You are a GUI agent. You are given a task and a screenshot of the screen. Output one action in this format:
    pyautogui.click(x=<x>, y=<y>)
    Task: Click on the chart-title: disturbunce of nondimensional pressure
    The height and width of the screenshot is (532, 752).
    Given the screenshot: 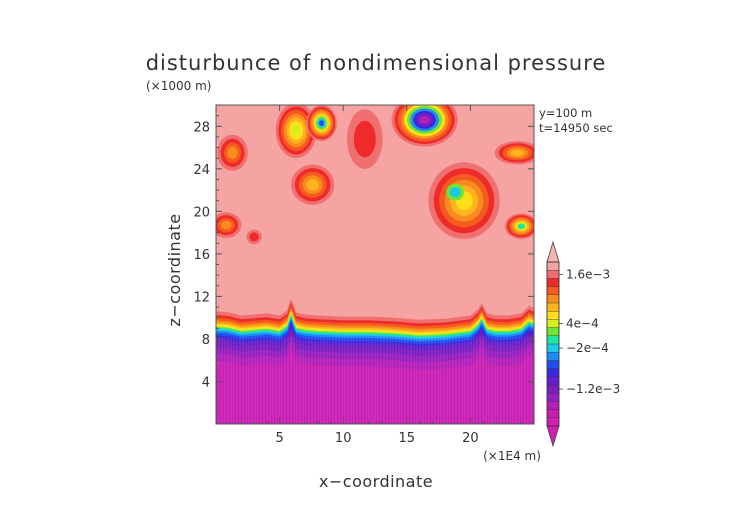 What is the action you would take?
    pyautogui.click(x=376, y=63)
    